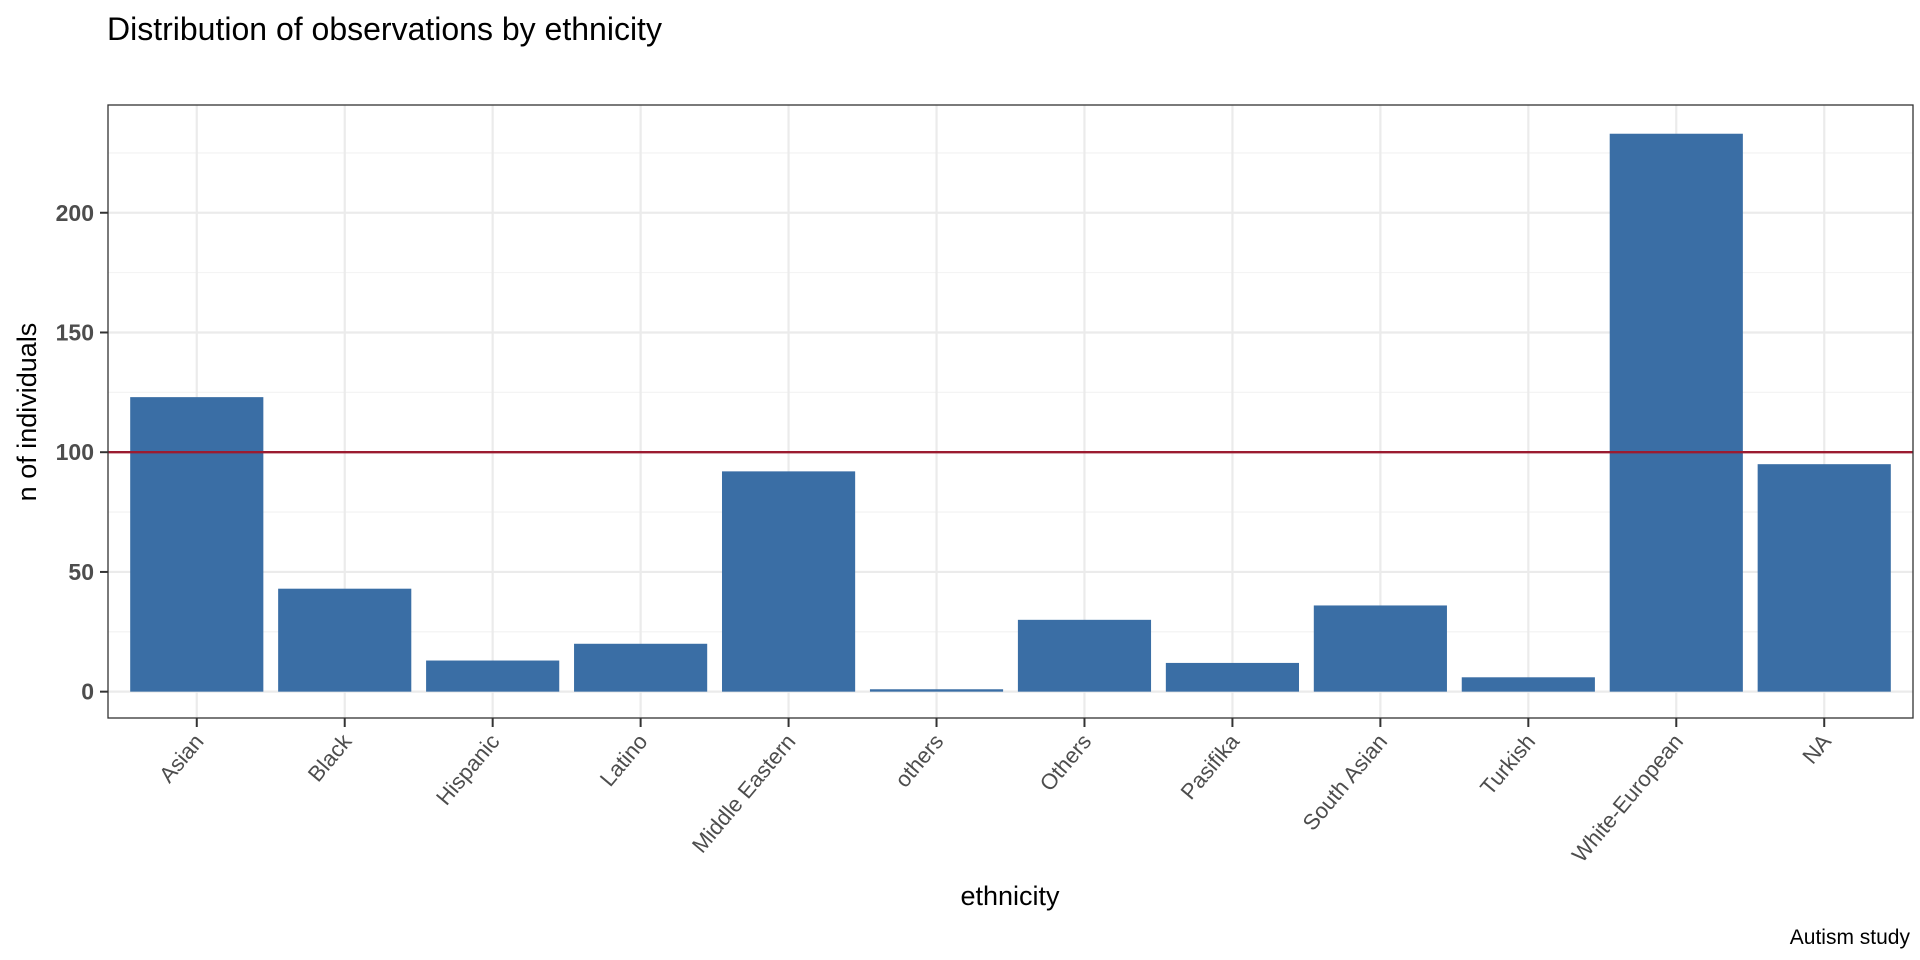 Image resolution: width=1920 pixels, height=960 pixels. Describe the element at coordinates (467, 769) in the screenshot. I see `x-tick-label: Hispanic` at that location.